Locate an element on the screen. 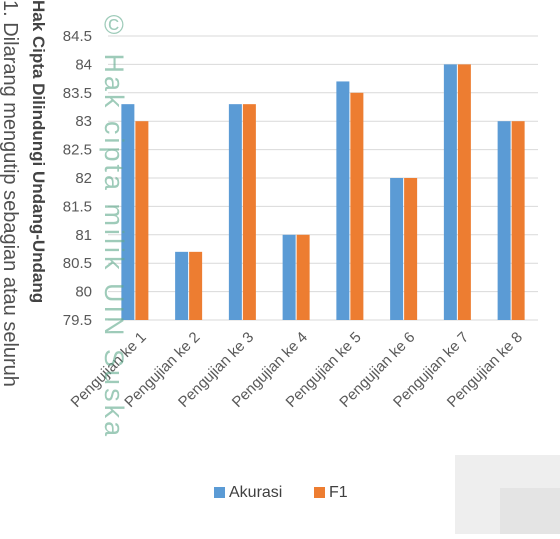  watermark-brand-text: © Hak cipta milik UIN Suska is located at coordinates (114, 225).